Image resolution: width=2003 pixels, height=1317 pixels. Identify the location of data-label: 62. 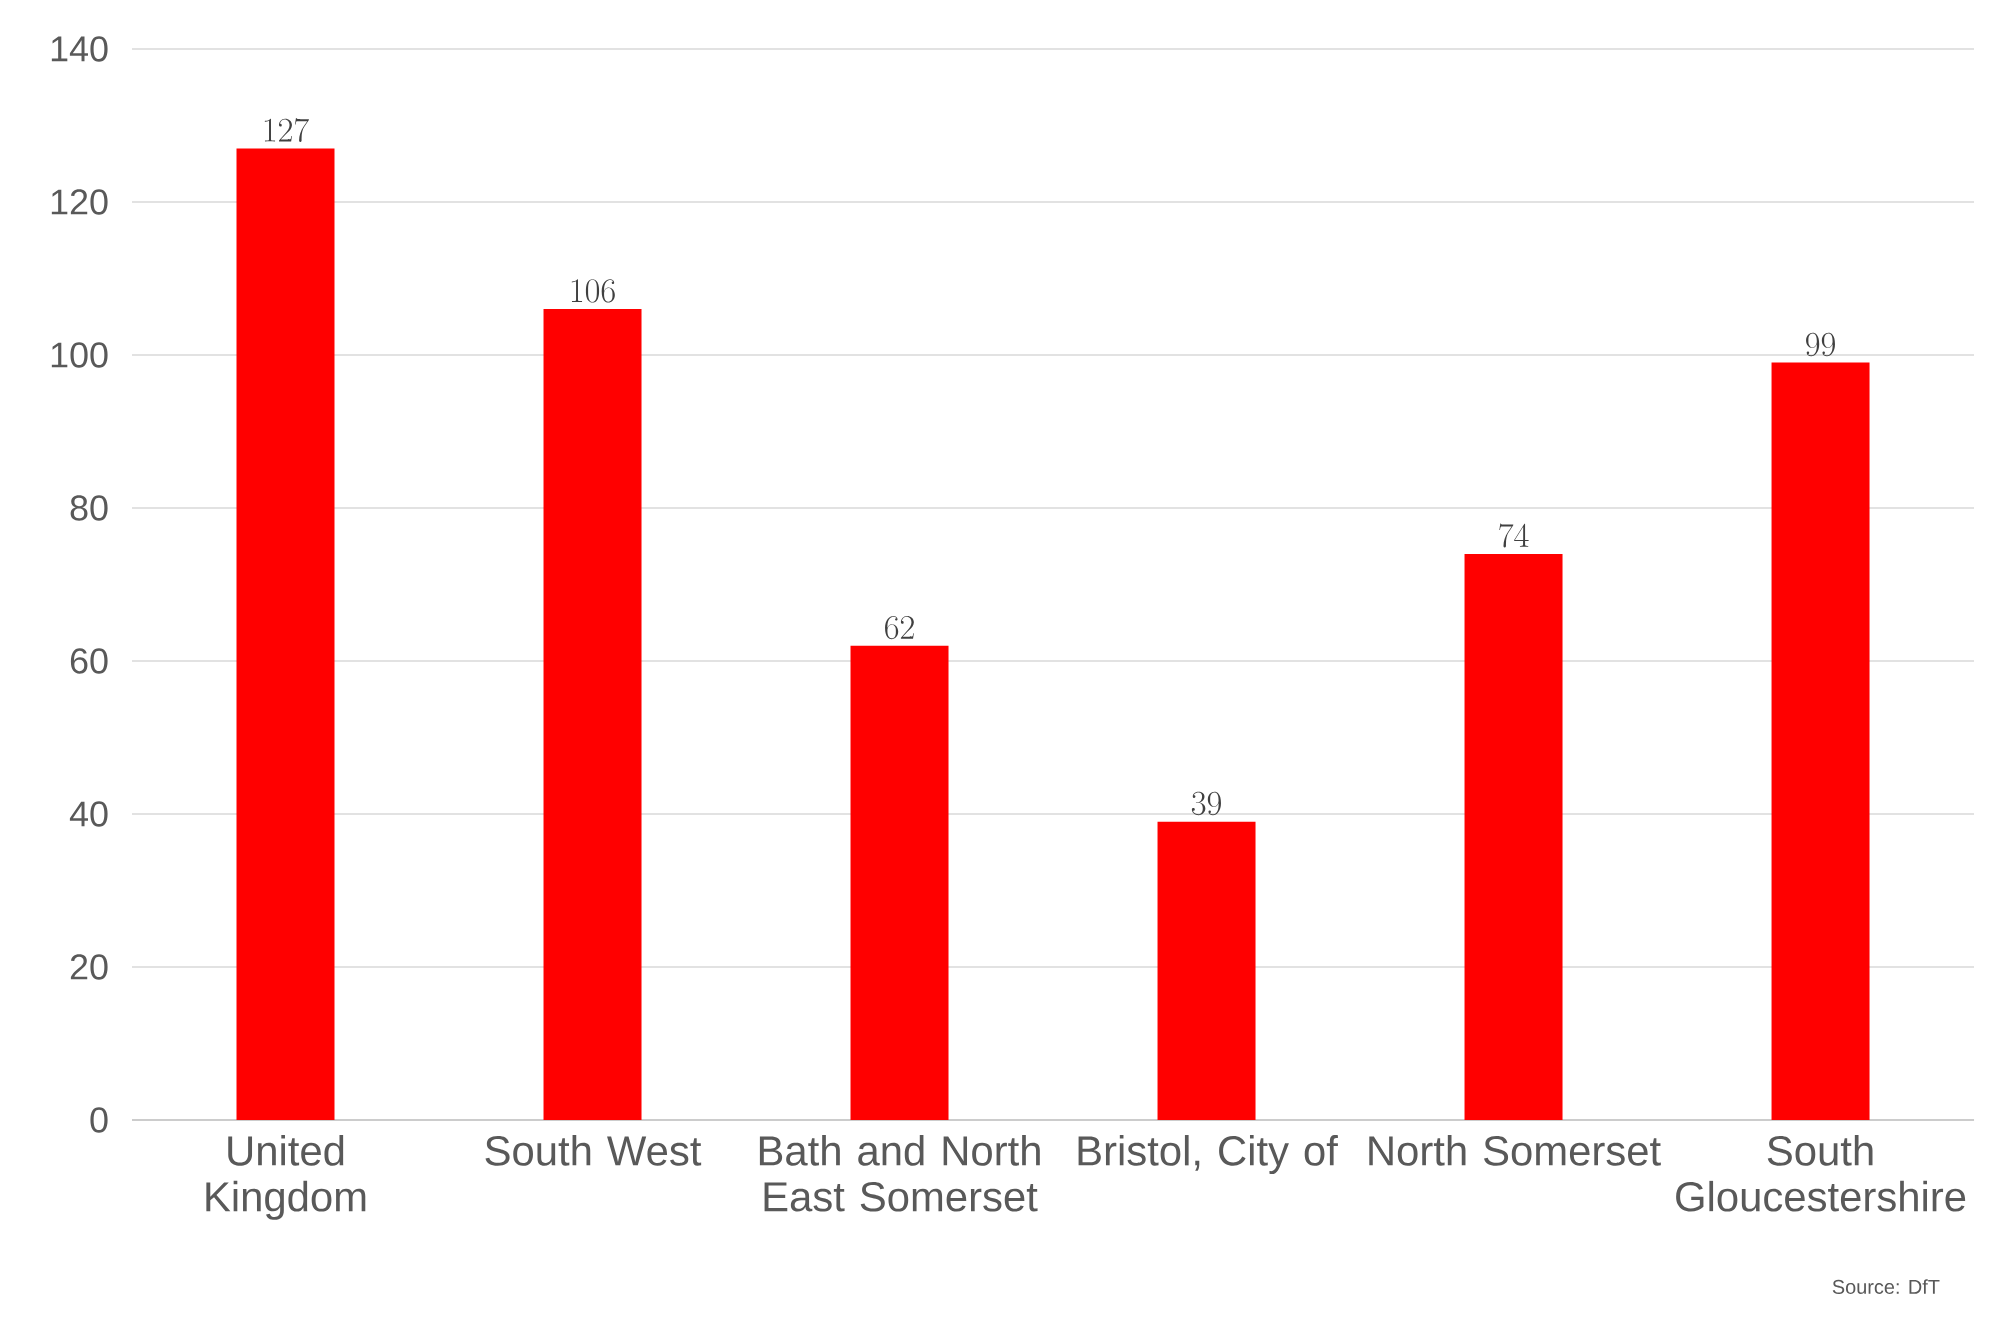
(899, 627).